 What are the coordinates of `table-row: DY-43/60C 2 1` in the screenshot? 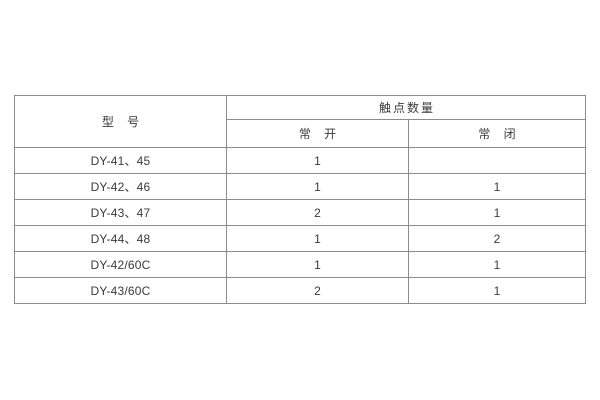 It's located at (300, 290).